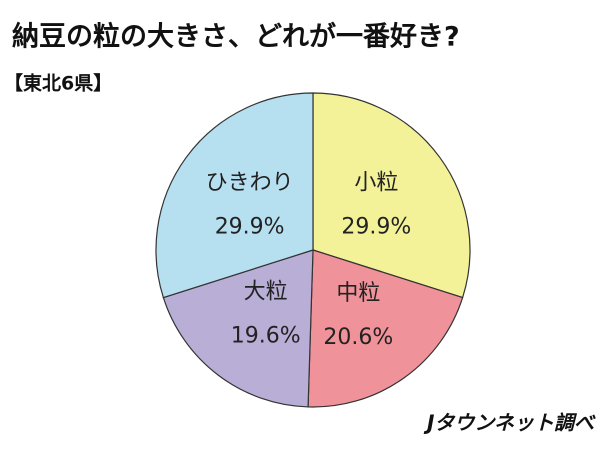 The image size is (608, 453). Describe the element at coordinates (266, 336) in the screenshot. I see `slice-value: 19.6%` at that location.